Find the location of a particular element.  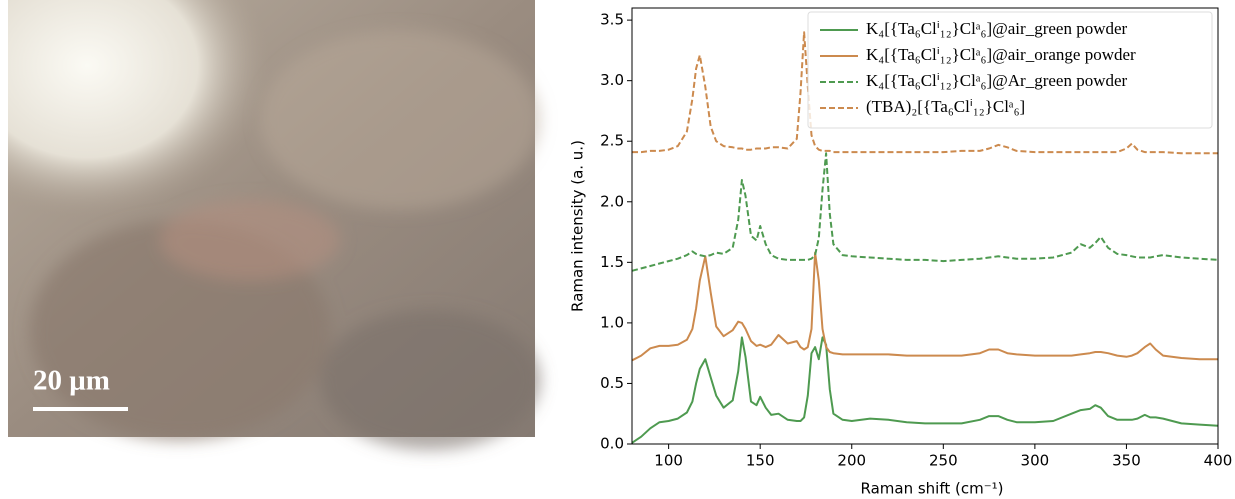

y-tick-label: 0.5 is located at coordinates (612, 383).